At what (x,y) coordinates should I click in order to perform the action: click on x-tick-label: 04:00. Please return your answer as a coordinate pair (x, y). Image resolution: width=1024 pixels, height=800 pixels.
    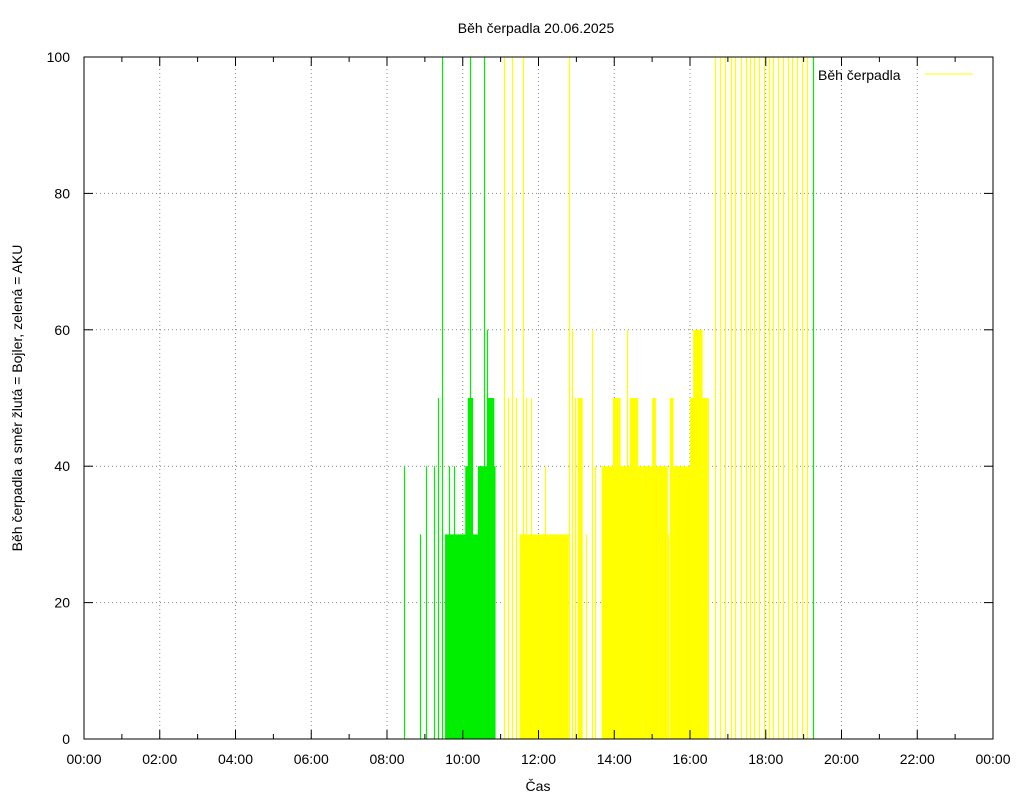
    Looking at the image, I should click on (235, 759).